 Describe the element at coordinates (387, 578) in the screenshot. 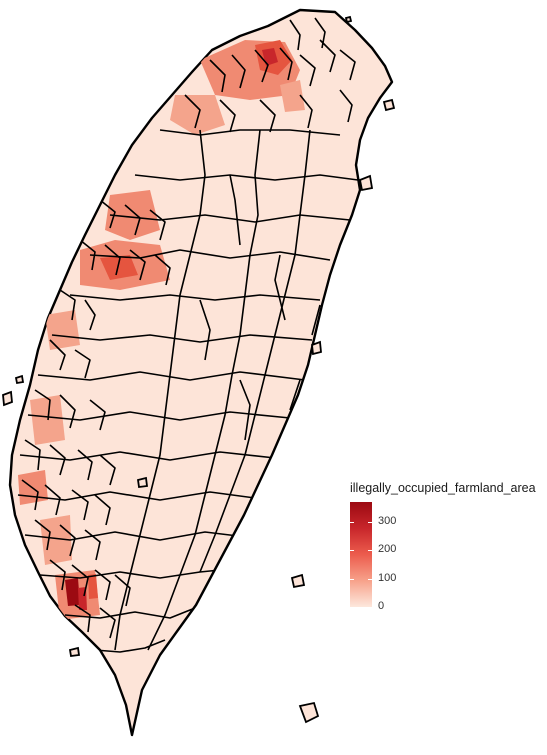

I see `legend-tick-label: 100` at that location.